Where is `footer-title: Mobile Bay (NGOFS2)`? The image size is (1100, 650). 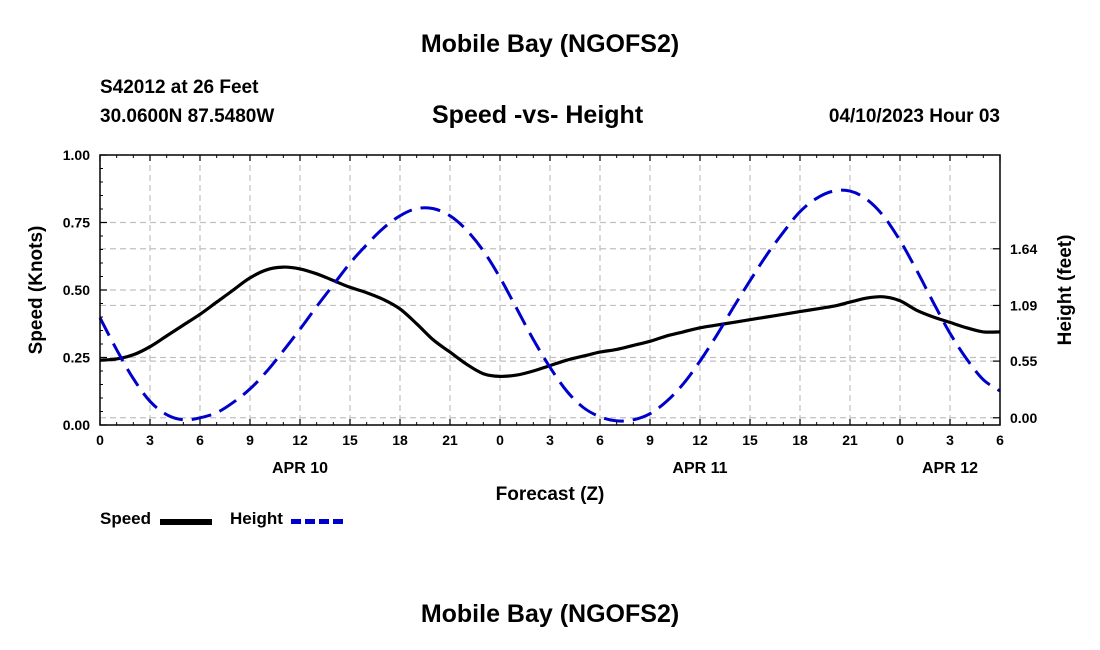 footer-title: Mobile Bay (NGOFS2) is located at coordinates (550, 614).